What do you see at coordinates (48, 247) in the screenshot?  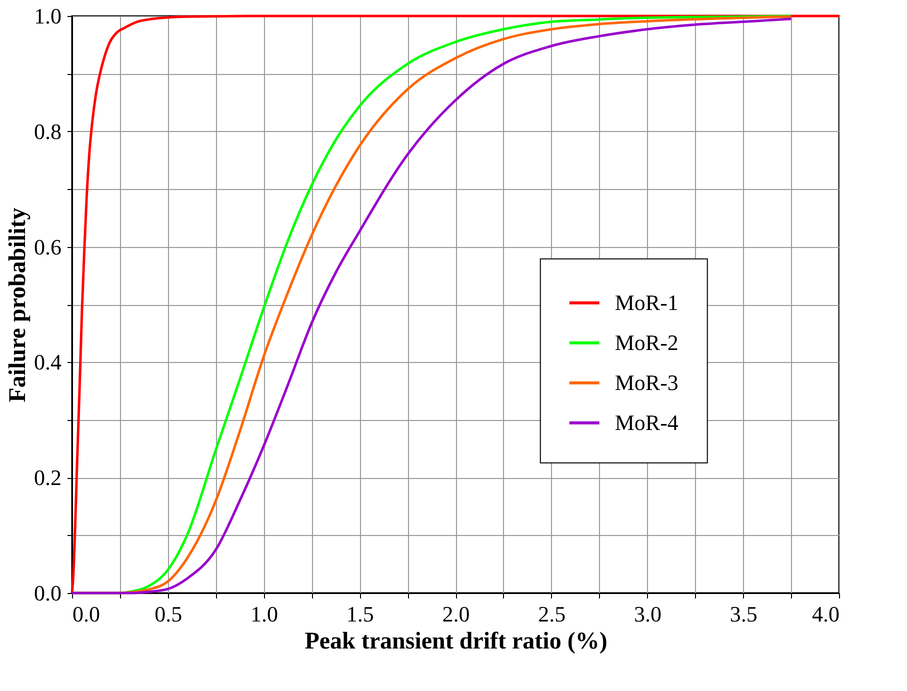 I see `y-tick-label: 0.6` at bounding box center [48, 247].